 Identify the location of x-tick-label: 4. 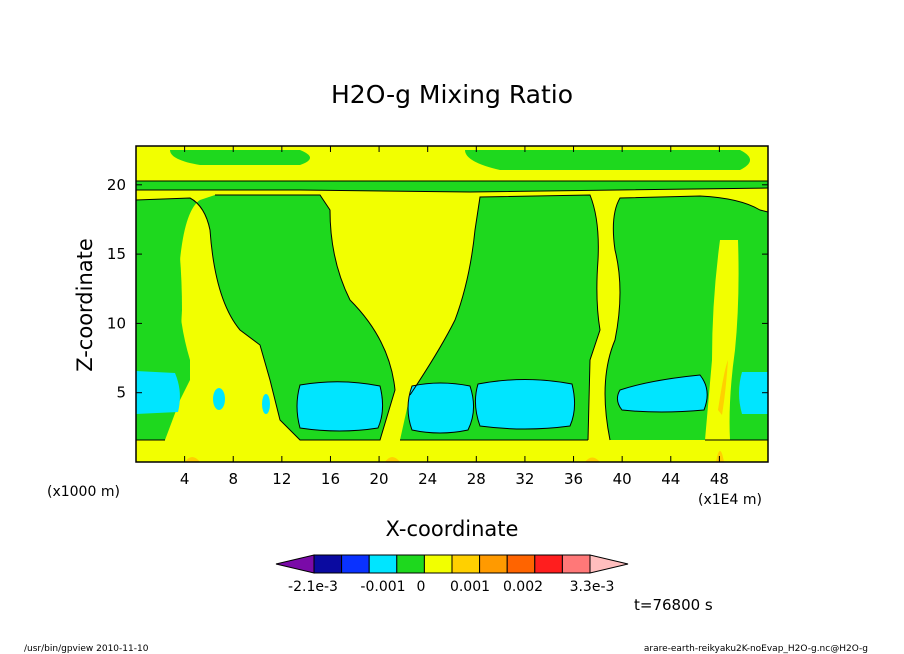
(185, 479).